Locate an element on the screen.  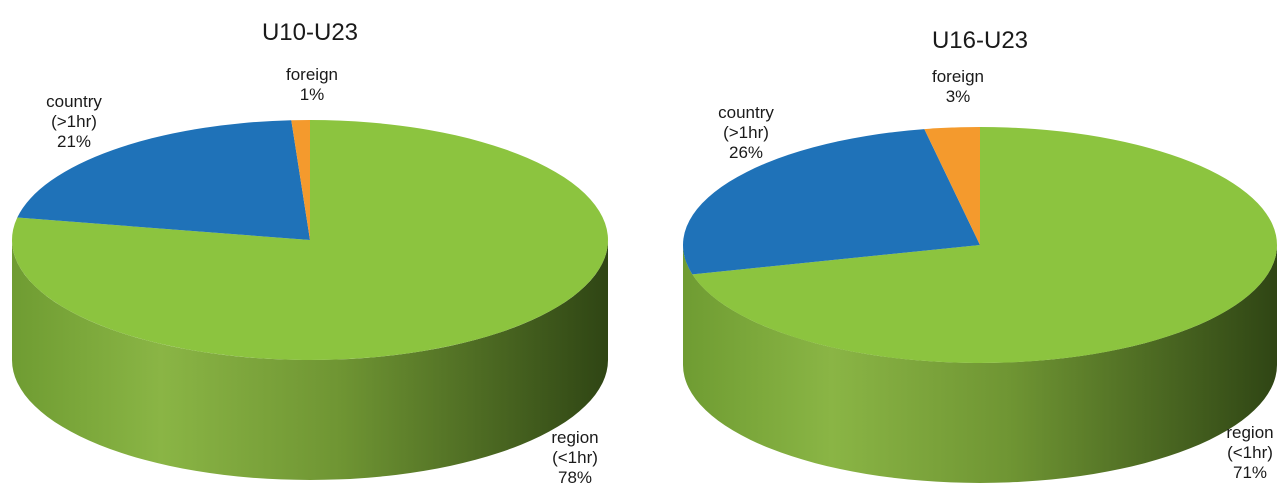
slice-label-region: region (<1hr) 78% is located at coordinates (574, 457).